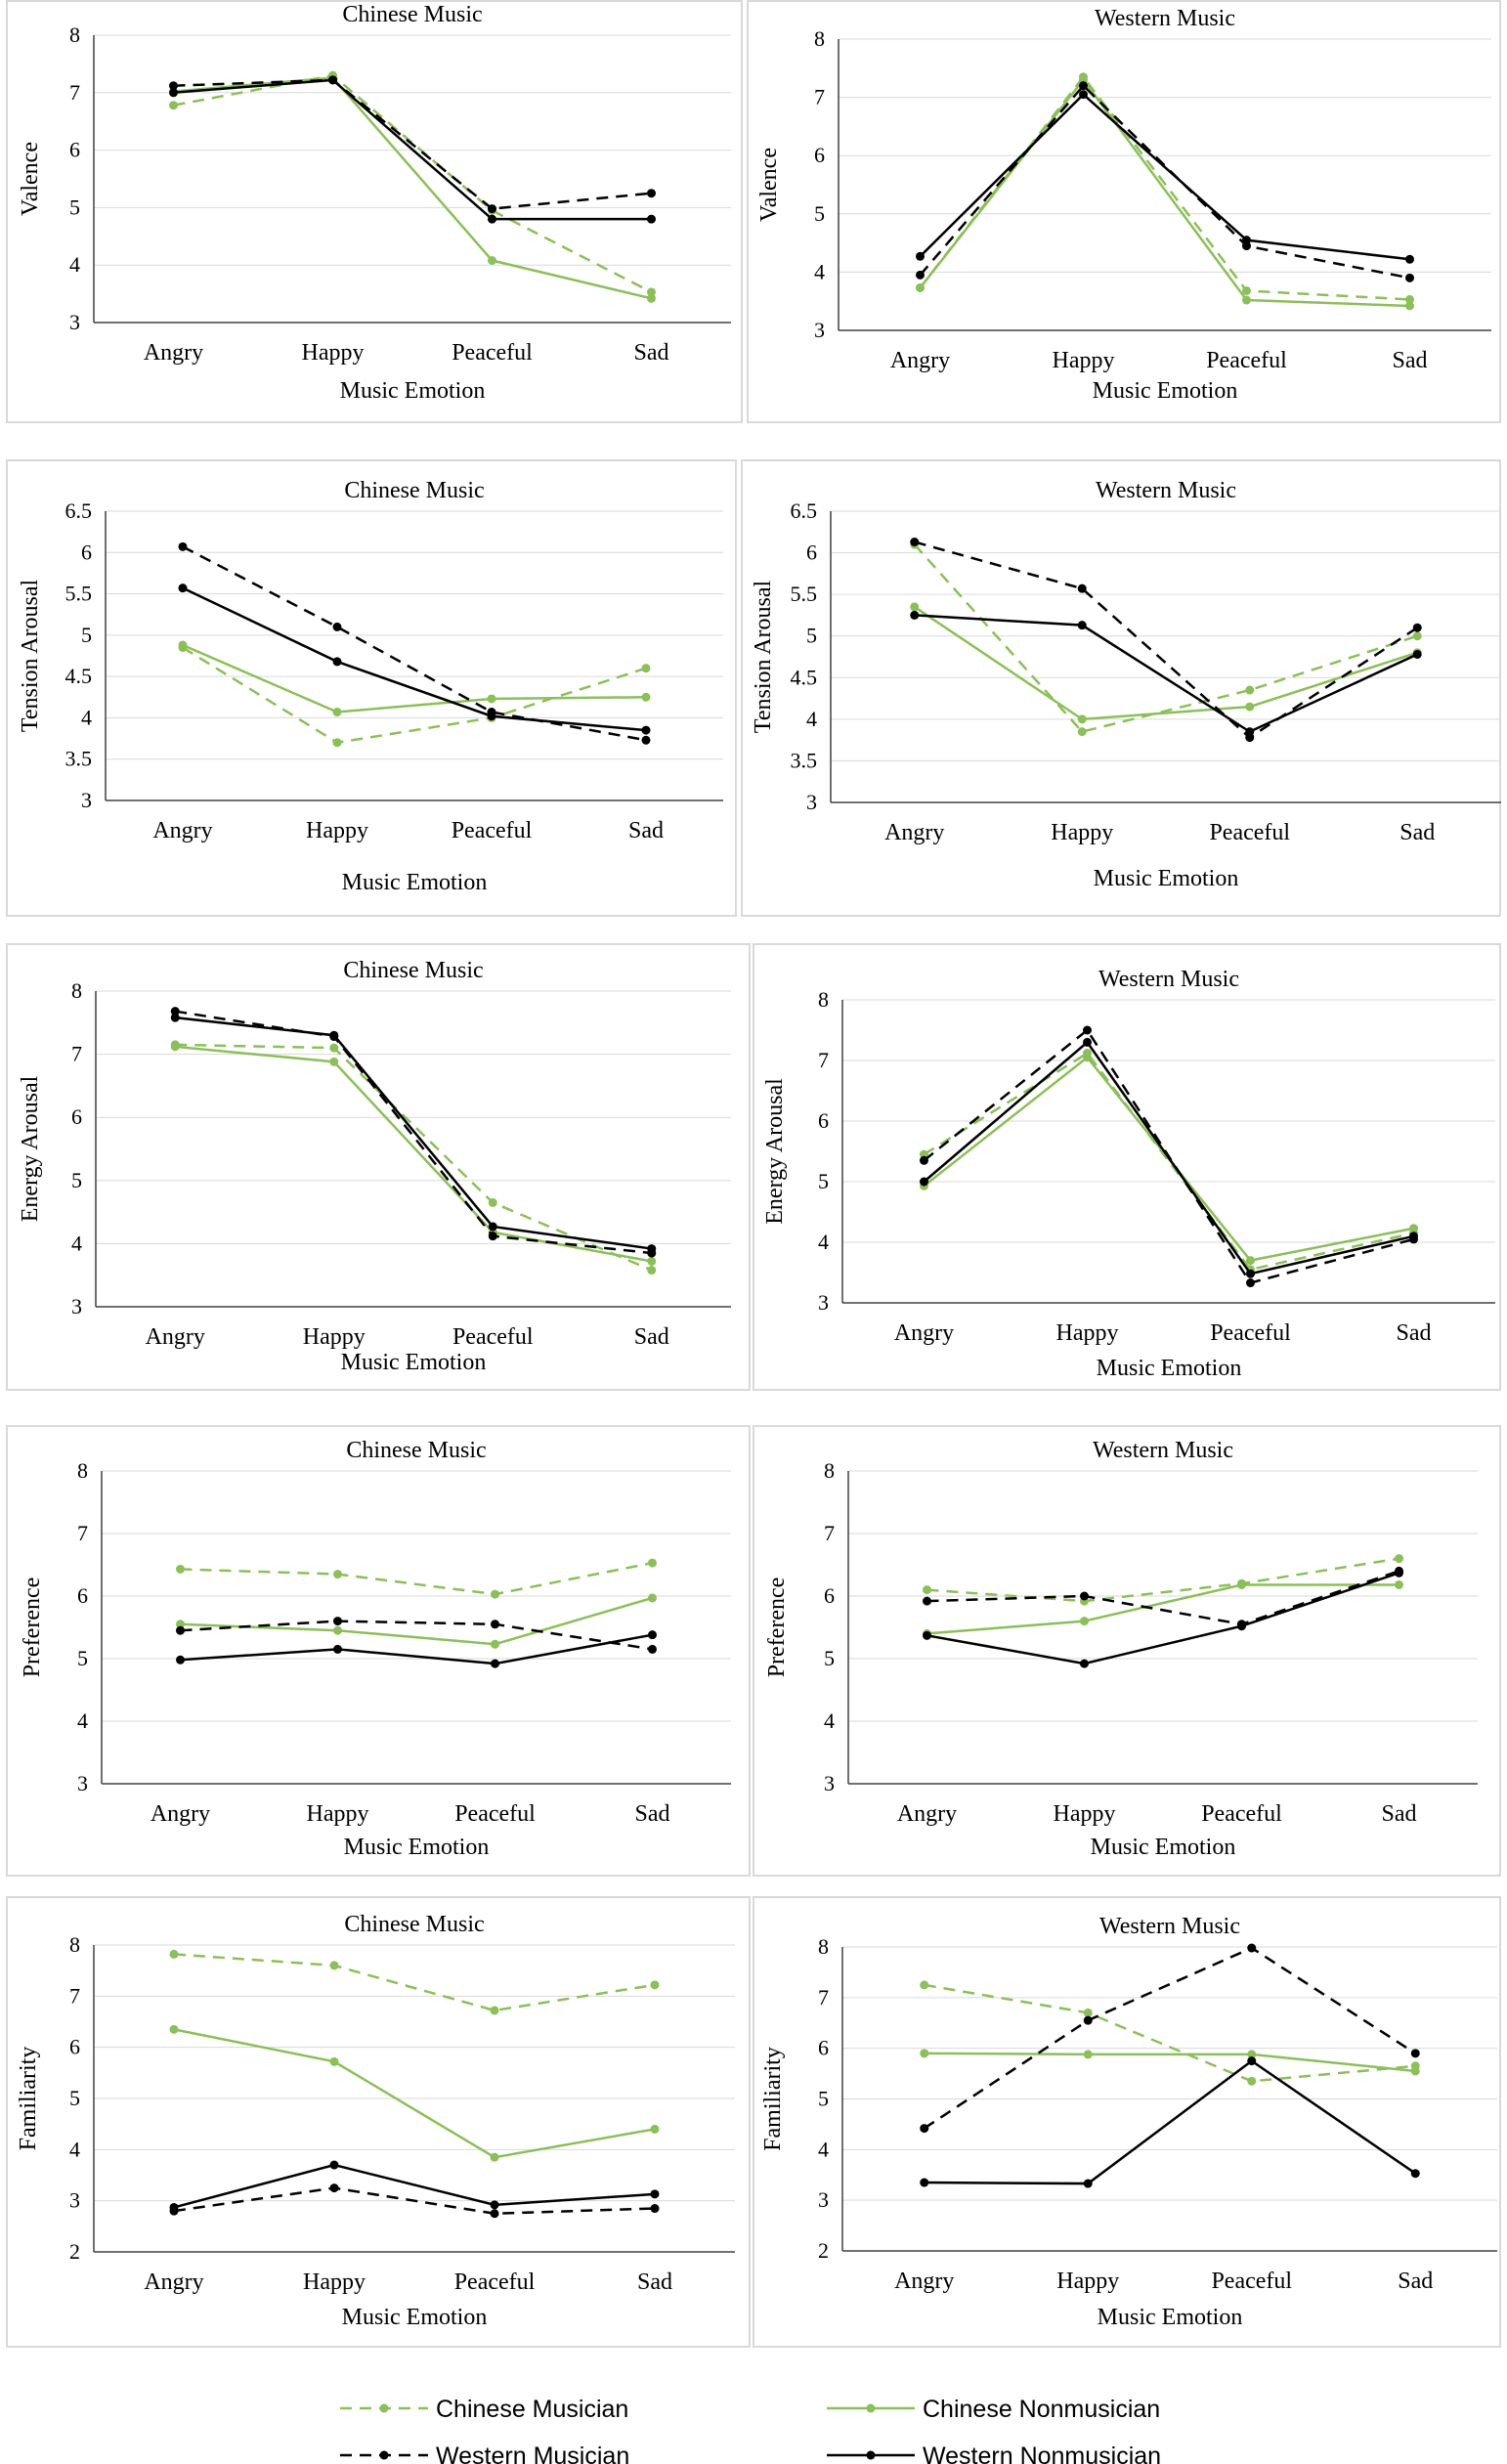 The width and height of the screenshot is (1507, 2464). I want to click on legend-item-western-musician: Western Musician, so click(484, 2453).